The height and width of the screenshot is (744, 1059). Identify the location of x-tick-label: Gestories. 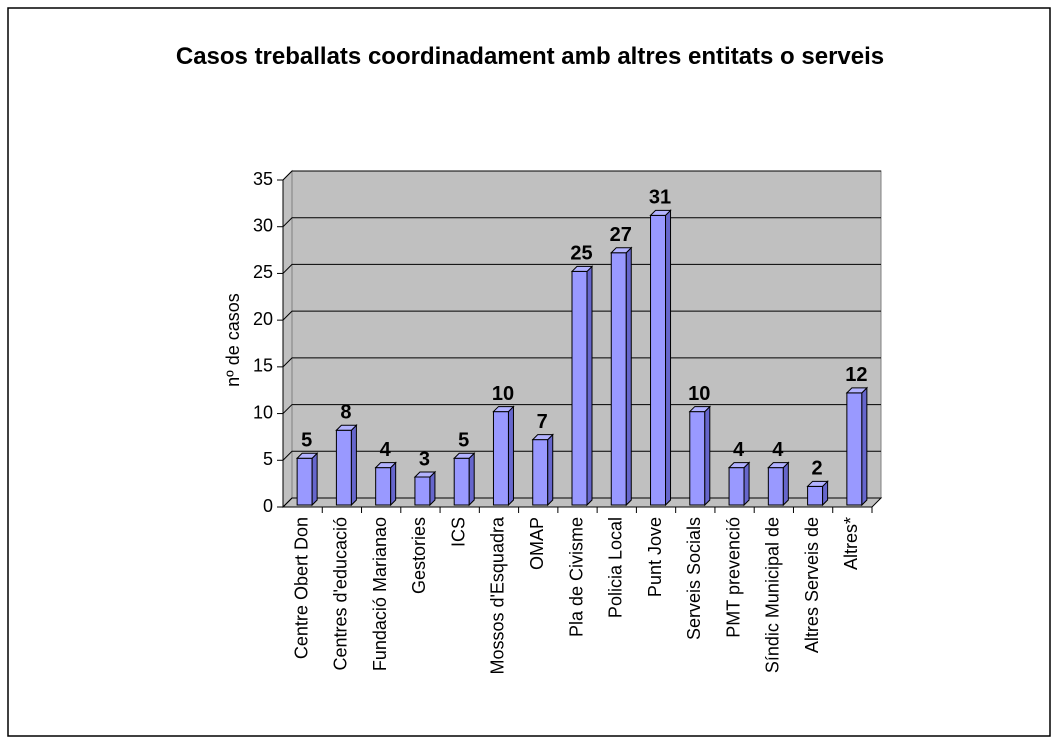
(419, 555).